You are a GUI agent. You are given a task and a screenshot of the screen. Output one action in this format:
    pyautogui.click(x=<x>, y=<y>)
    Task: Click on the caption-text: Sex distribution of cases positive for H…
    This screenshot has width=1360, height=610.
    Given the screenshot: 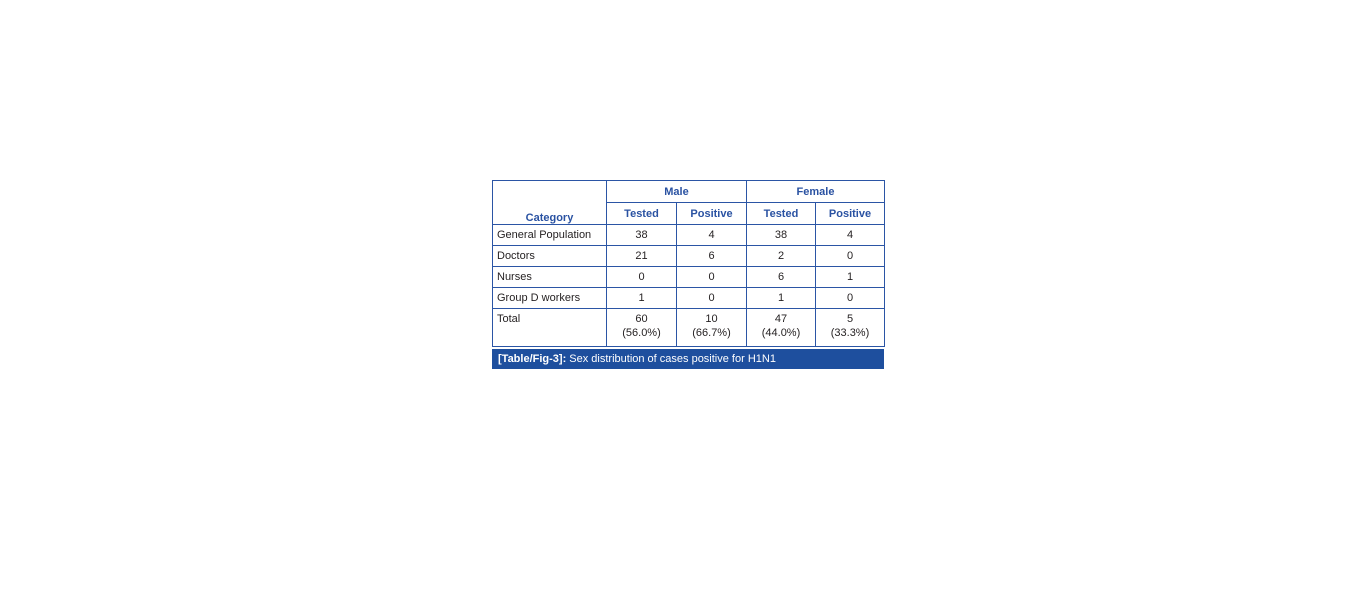 What is the action you would take?
    pyautogui.click(x=671, y=359)
    